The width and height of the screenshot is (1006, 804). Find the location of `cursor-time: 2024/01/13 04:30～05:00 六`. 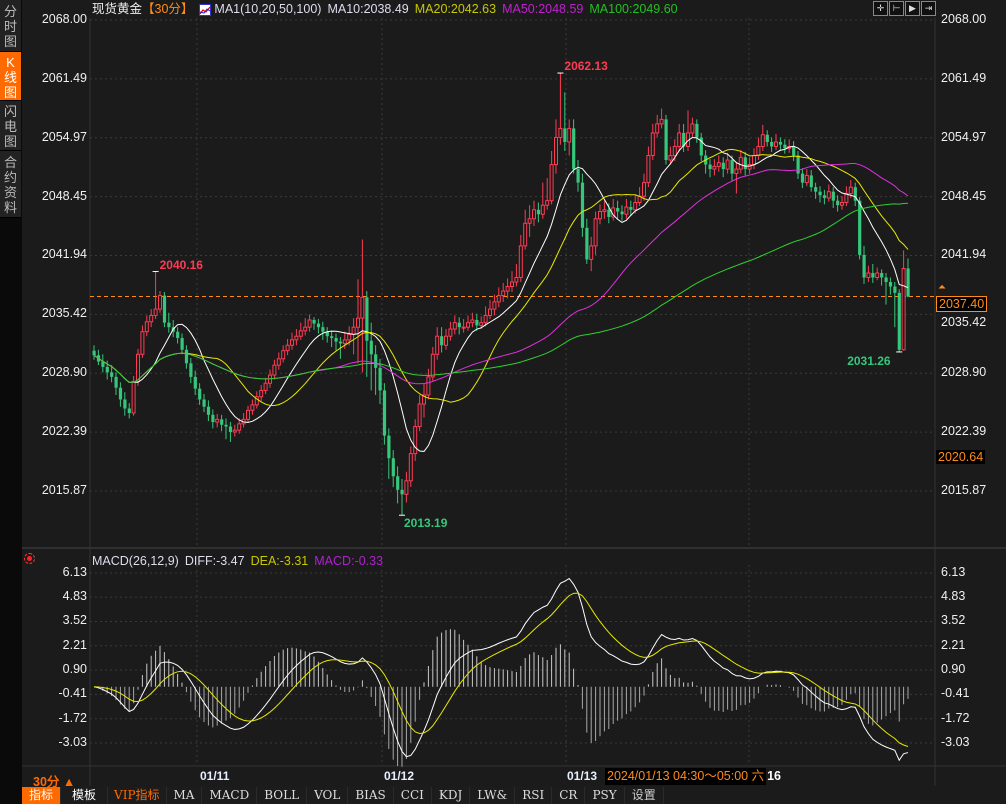

cursor-time: 2024/01/13 04:30～05:00 六 is located at coordinates (686, 776).